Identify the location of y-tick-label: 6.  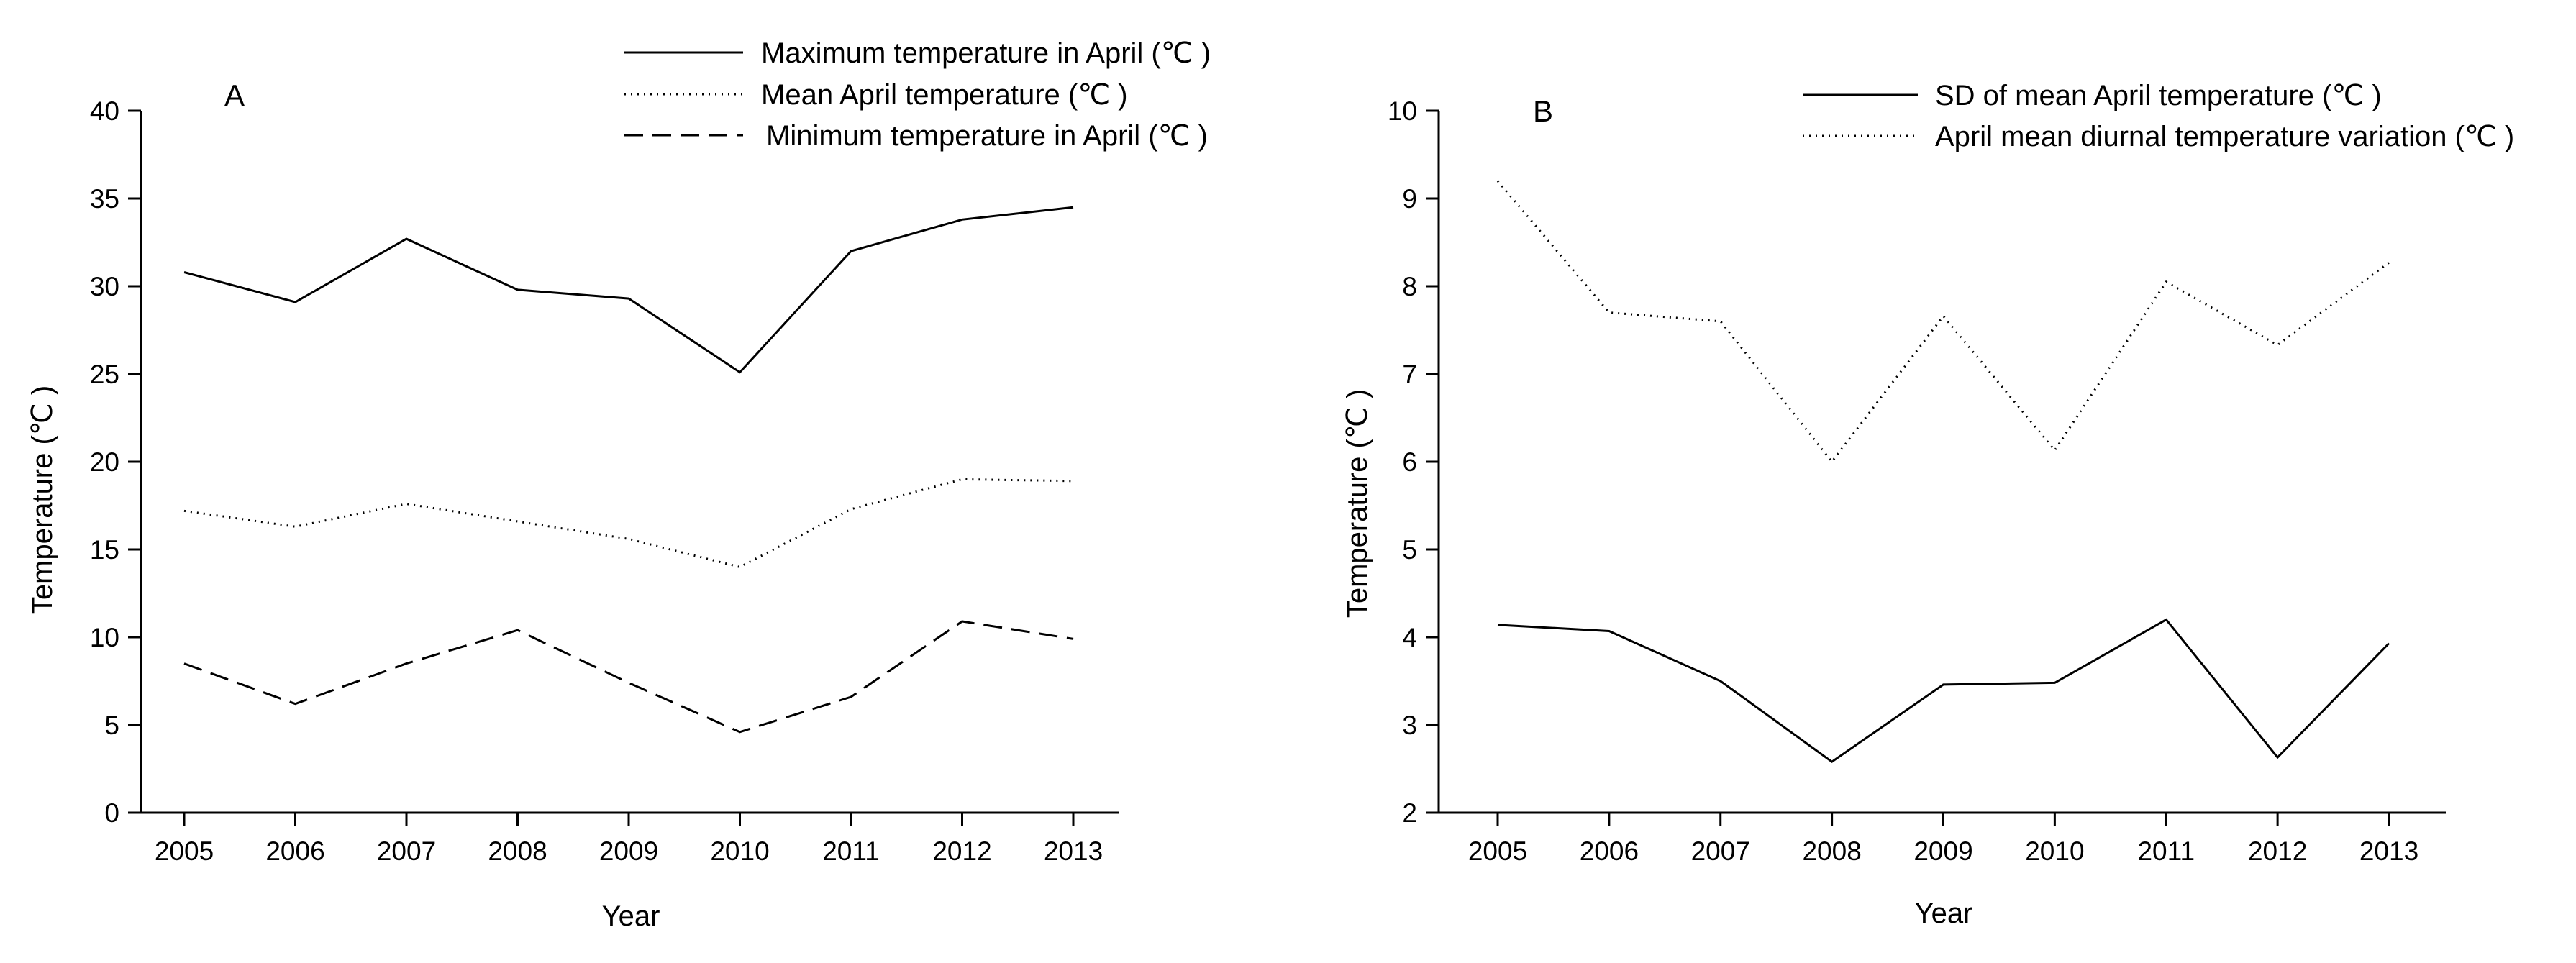
(1409, 462).